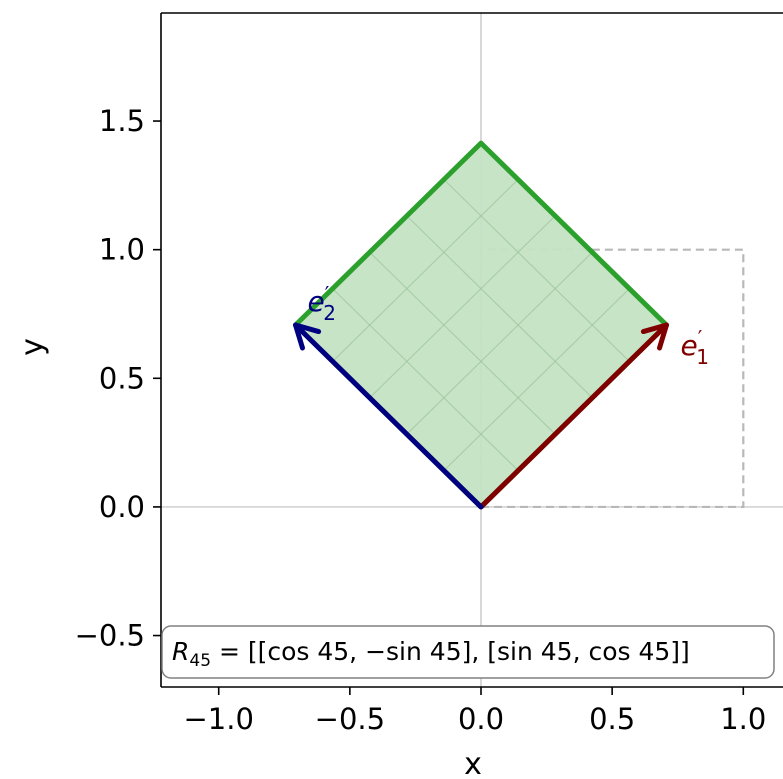  Describe the element at coordinates (200, 661) in the screenshot. I see `annotation-lhs-sub: 45` at that location.